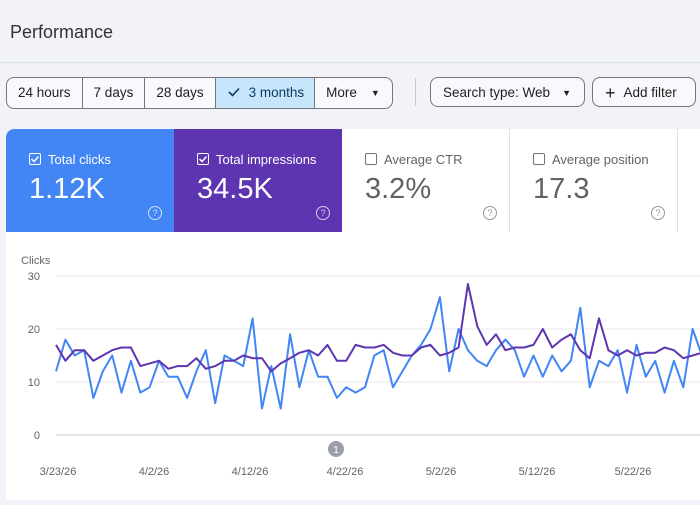 The height and width of the screenshot is (505, 700). I want to click on metric-label: Average CTR, so click(423, 159).